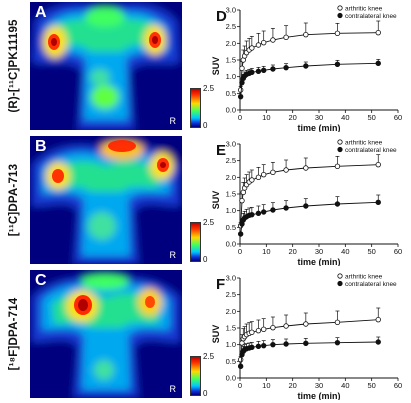  I want to click on x-tick-label: 0, so click(240, 385).